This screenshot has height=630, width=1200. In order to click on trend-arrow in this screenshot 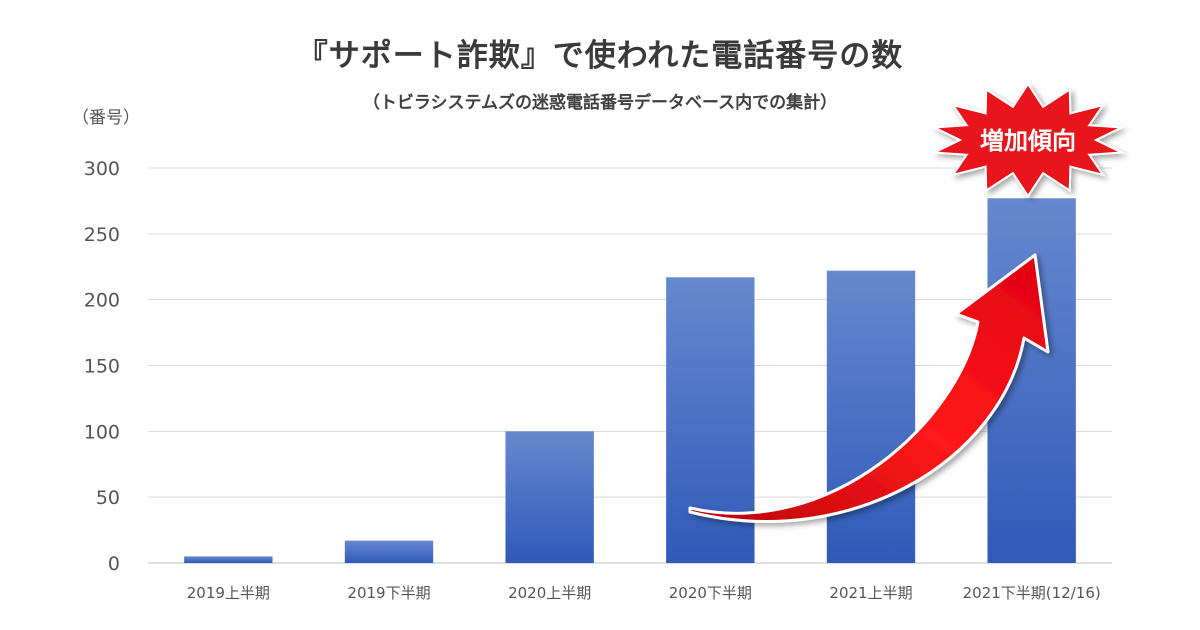, I will do `click(869, 388)`.